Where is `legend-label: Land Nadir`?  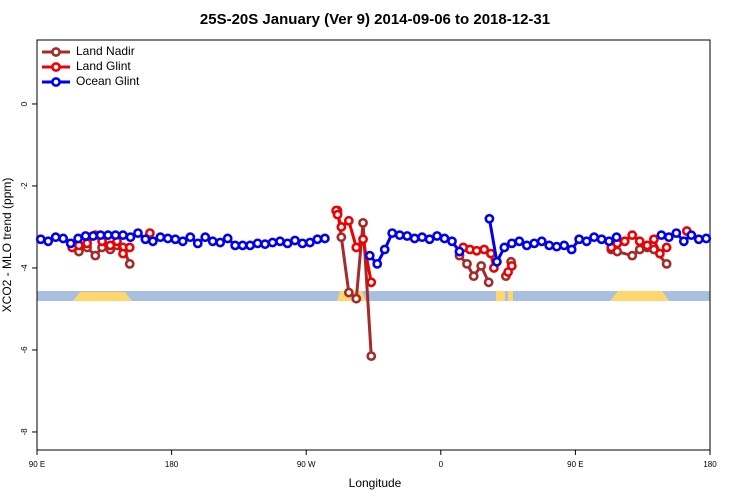
legend-label: Land Nadir is located at coordinates (105, 51).